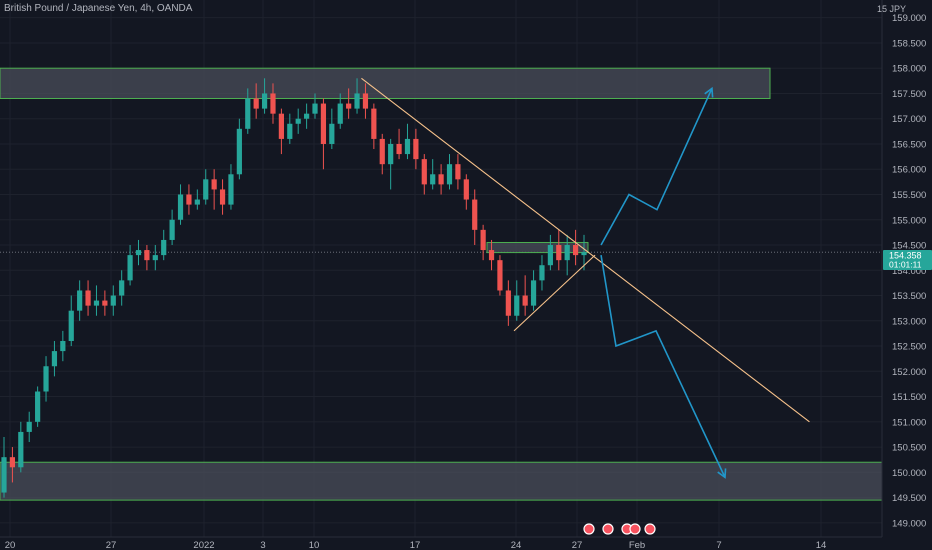  What do you see at coordinates (516, 545) in the screenshot?
I see `time-tick-label: 24` at bounding box center [516, 545].